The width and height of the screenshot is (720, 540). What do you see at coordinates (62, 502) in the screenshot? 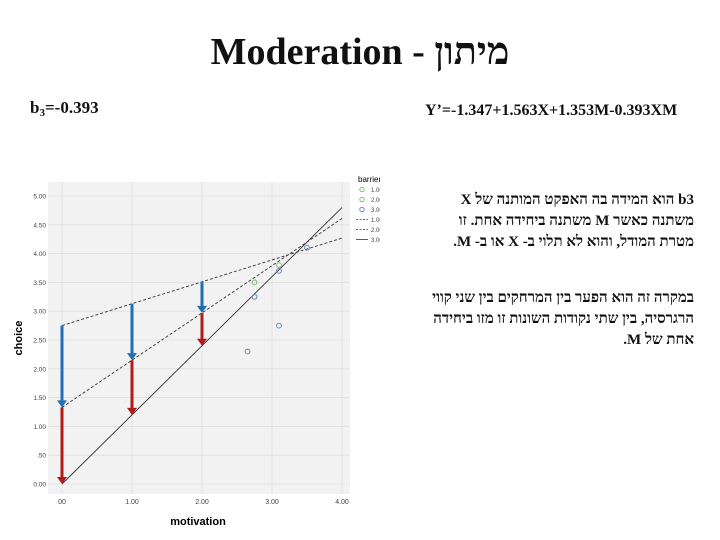
I see `x-tick-label: 00` at bounding box center [62, 502].